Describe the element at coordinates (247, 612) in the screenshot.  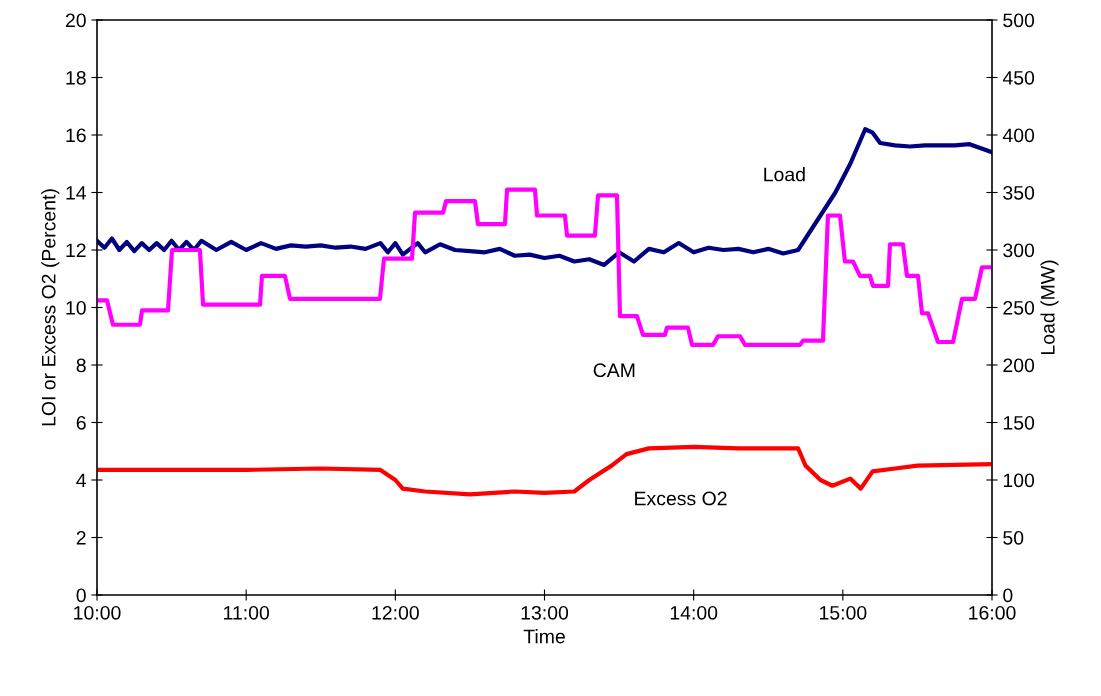
I see `x-tick-label: 11:00` at that location.